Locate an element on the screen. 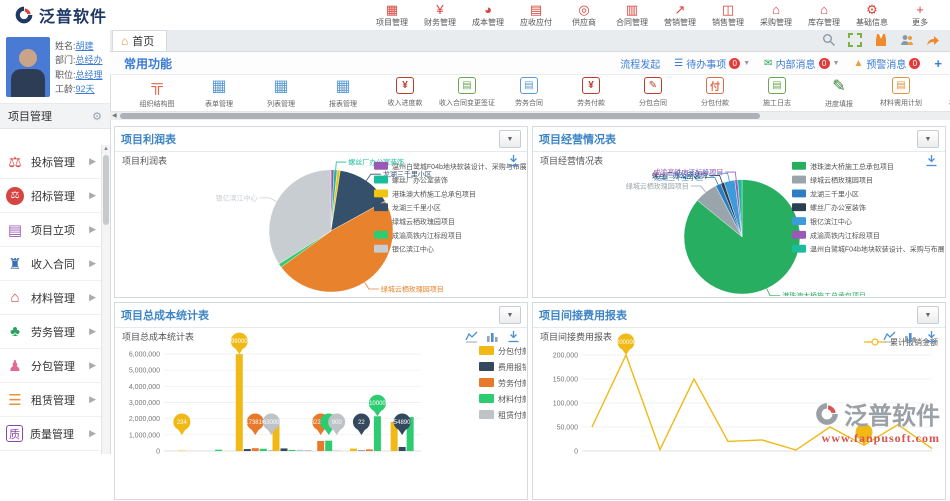  function-item-icon: ▦ is located at coordinates (281, 86).